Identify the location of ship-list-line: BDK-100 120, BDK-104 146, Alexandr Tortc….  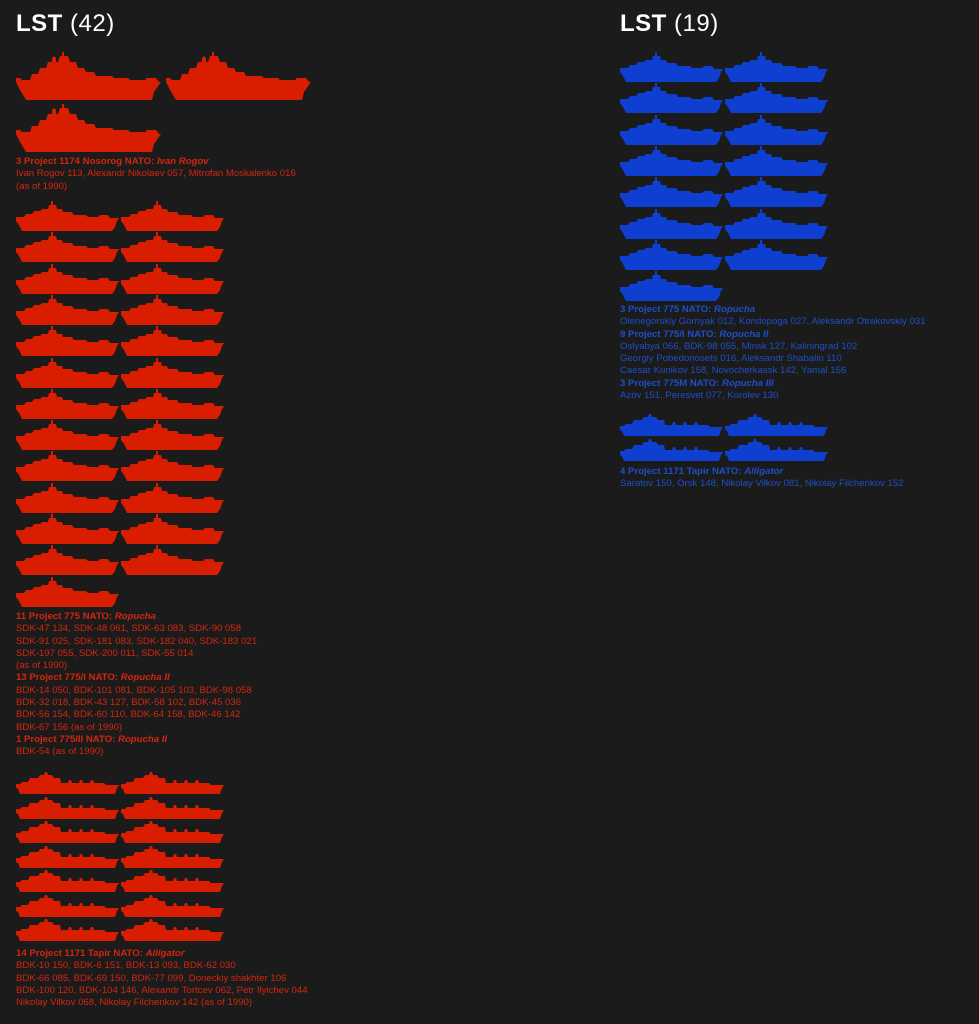
(162, 990).